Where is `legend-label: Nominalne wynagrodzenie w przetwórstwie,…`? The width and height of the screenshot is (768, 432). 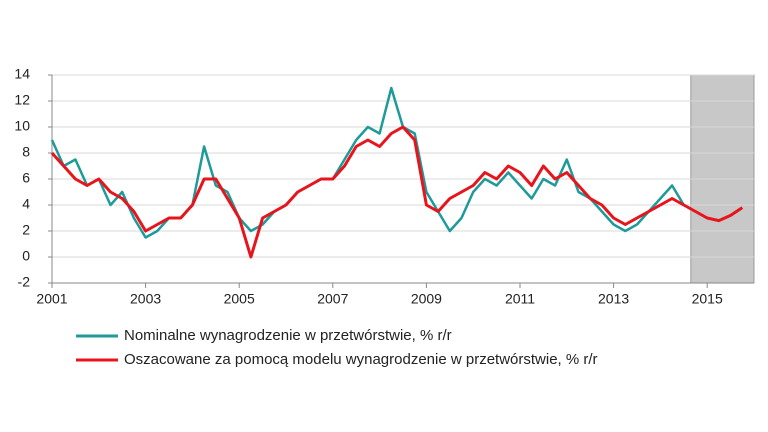
legend-label: Nominalne wynagrodzenie w przetwórstwie,… is located at coordinates (288, 335).